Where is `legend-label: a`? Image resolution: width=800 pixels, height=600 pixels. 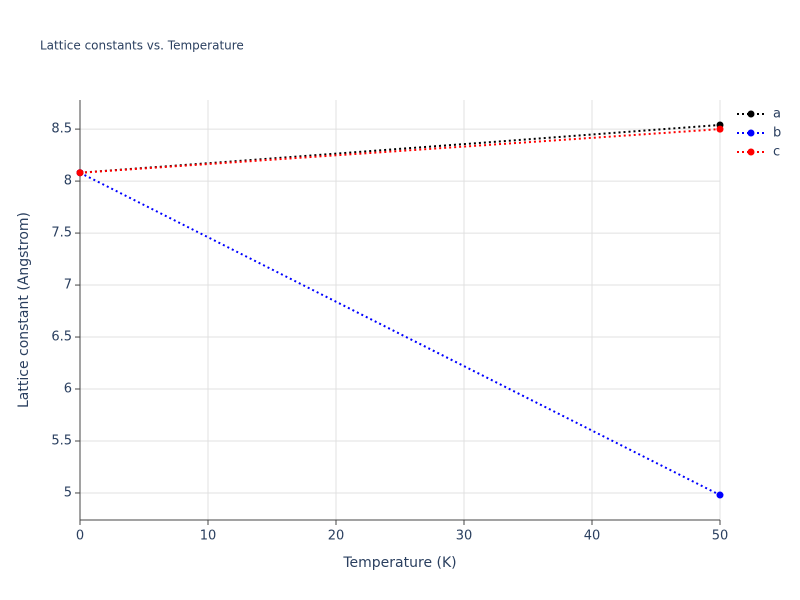
legend-label: a is located at coordinates (777, 114).